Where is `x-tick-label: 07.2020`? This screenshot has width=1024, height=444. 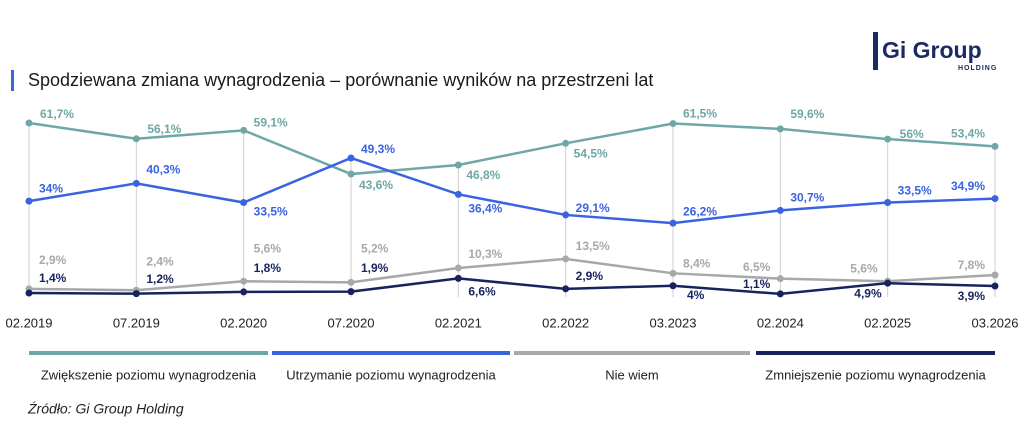
x-tick-label: 07.2020 is located at coordinates (351, 322).